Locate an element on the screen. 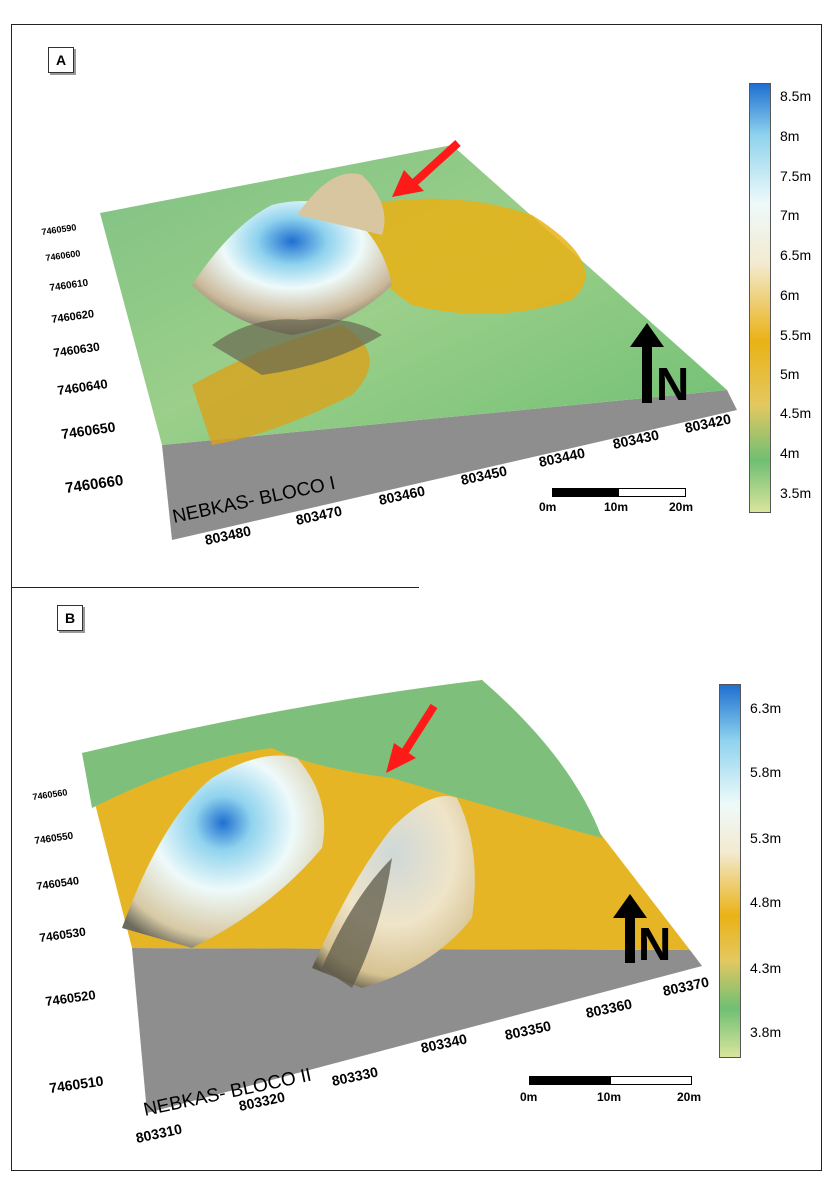 The height and width of the screenshot is (1181, 835). y-tick: 7460660 is located at coordinates (94, 484).